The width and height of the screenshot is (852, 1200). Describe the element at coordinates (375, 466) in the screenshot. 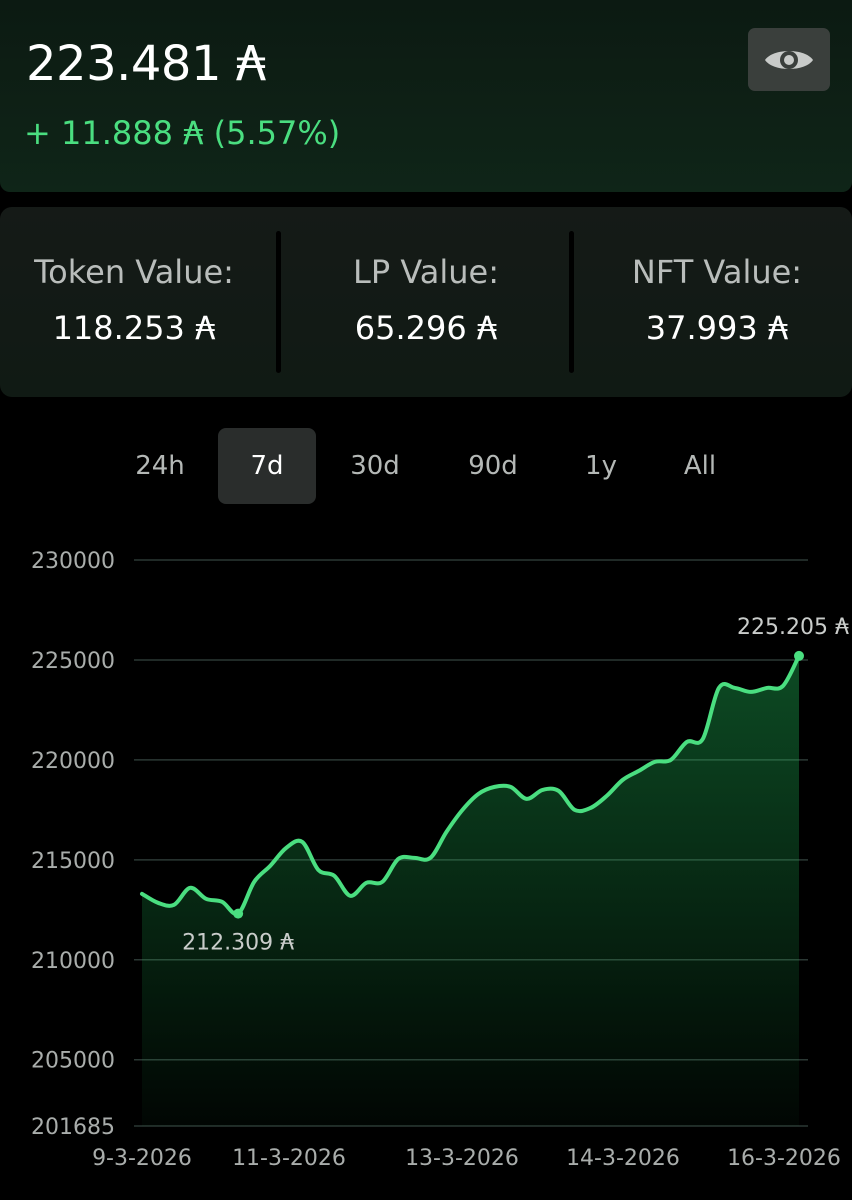

I see `tab-30d: 30d` at that location.